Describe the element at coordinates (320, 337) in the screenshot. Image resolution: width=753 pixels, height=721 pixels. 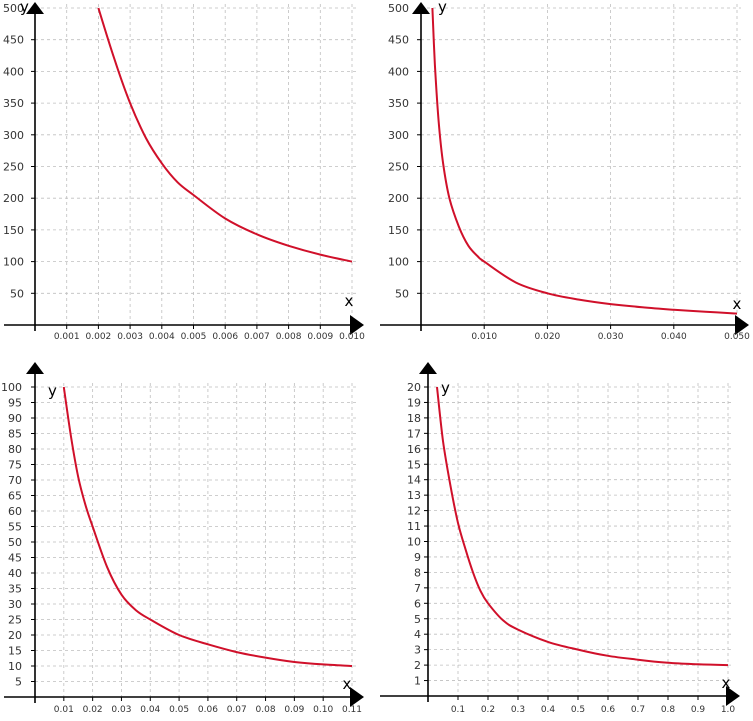
I see `x-tick-label: 0.009` at that location.